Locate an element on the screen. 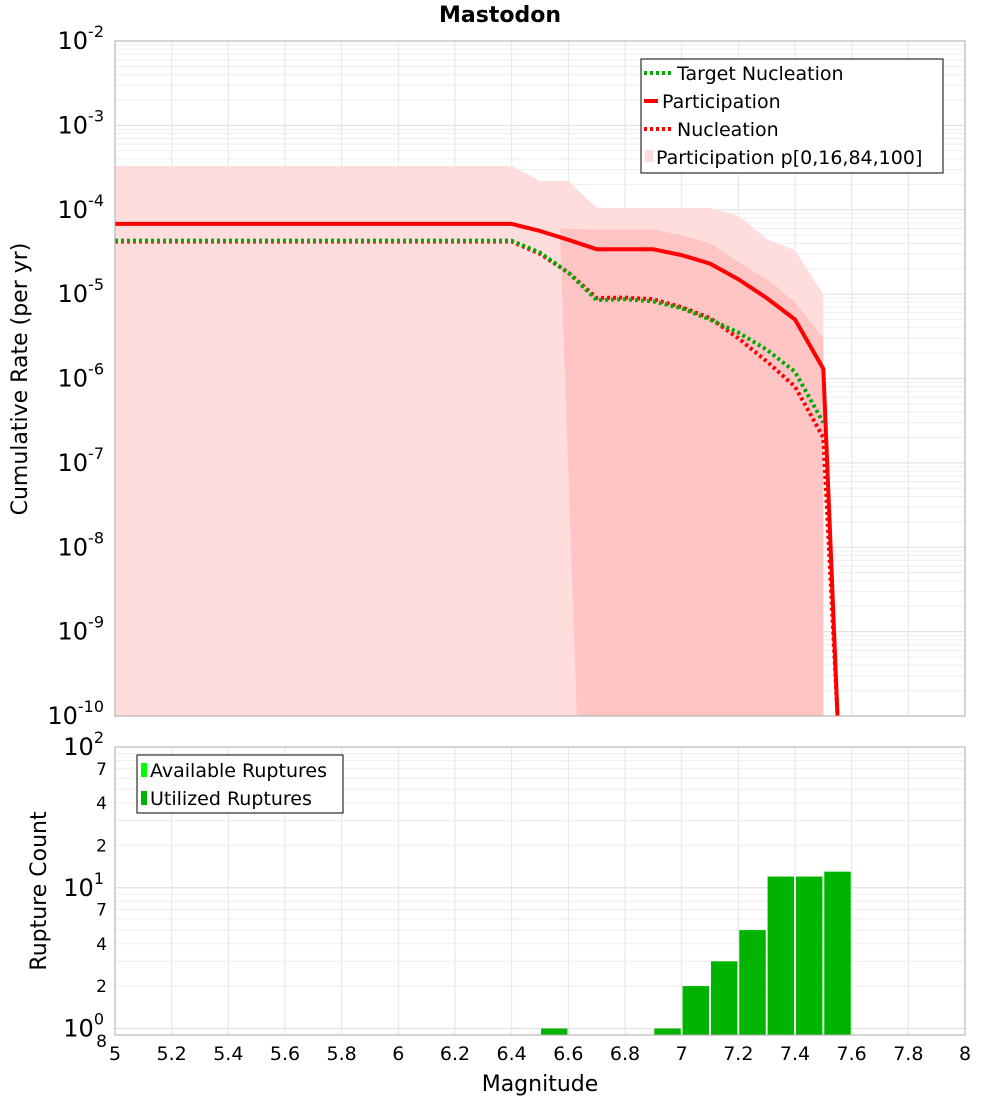 The height and width of the screenshot is (1100, 1000). count-x-tick-label: 5 is located at coordinates (115, 1054).